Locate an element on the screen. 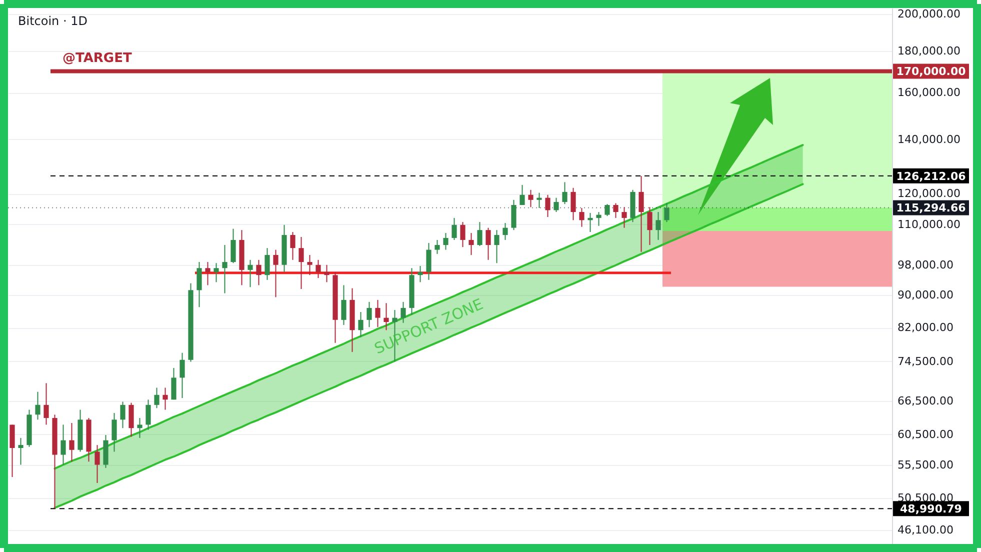 Image resolution: width=981 pixels, height=552 pixels. y-tick-label: 46,100.00 is located at coordinates (926, 530).